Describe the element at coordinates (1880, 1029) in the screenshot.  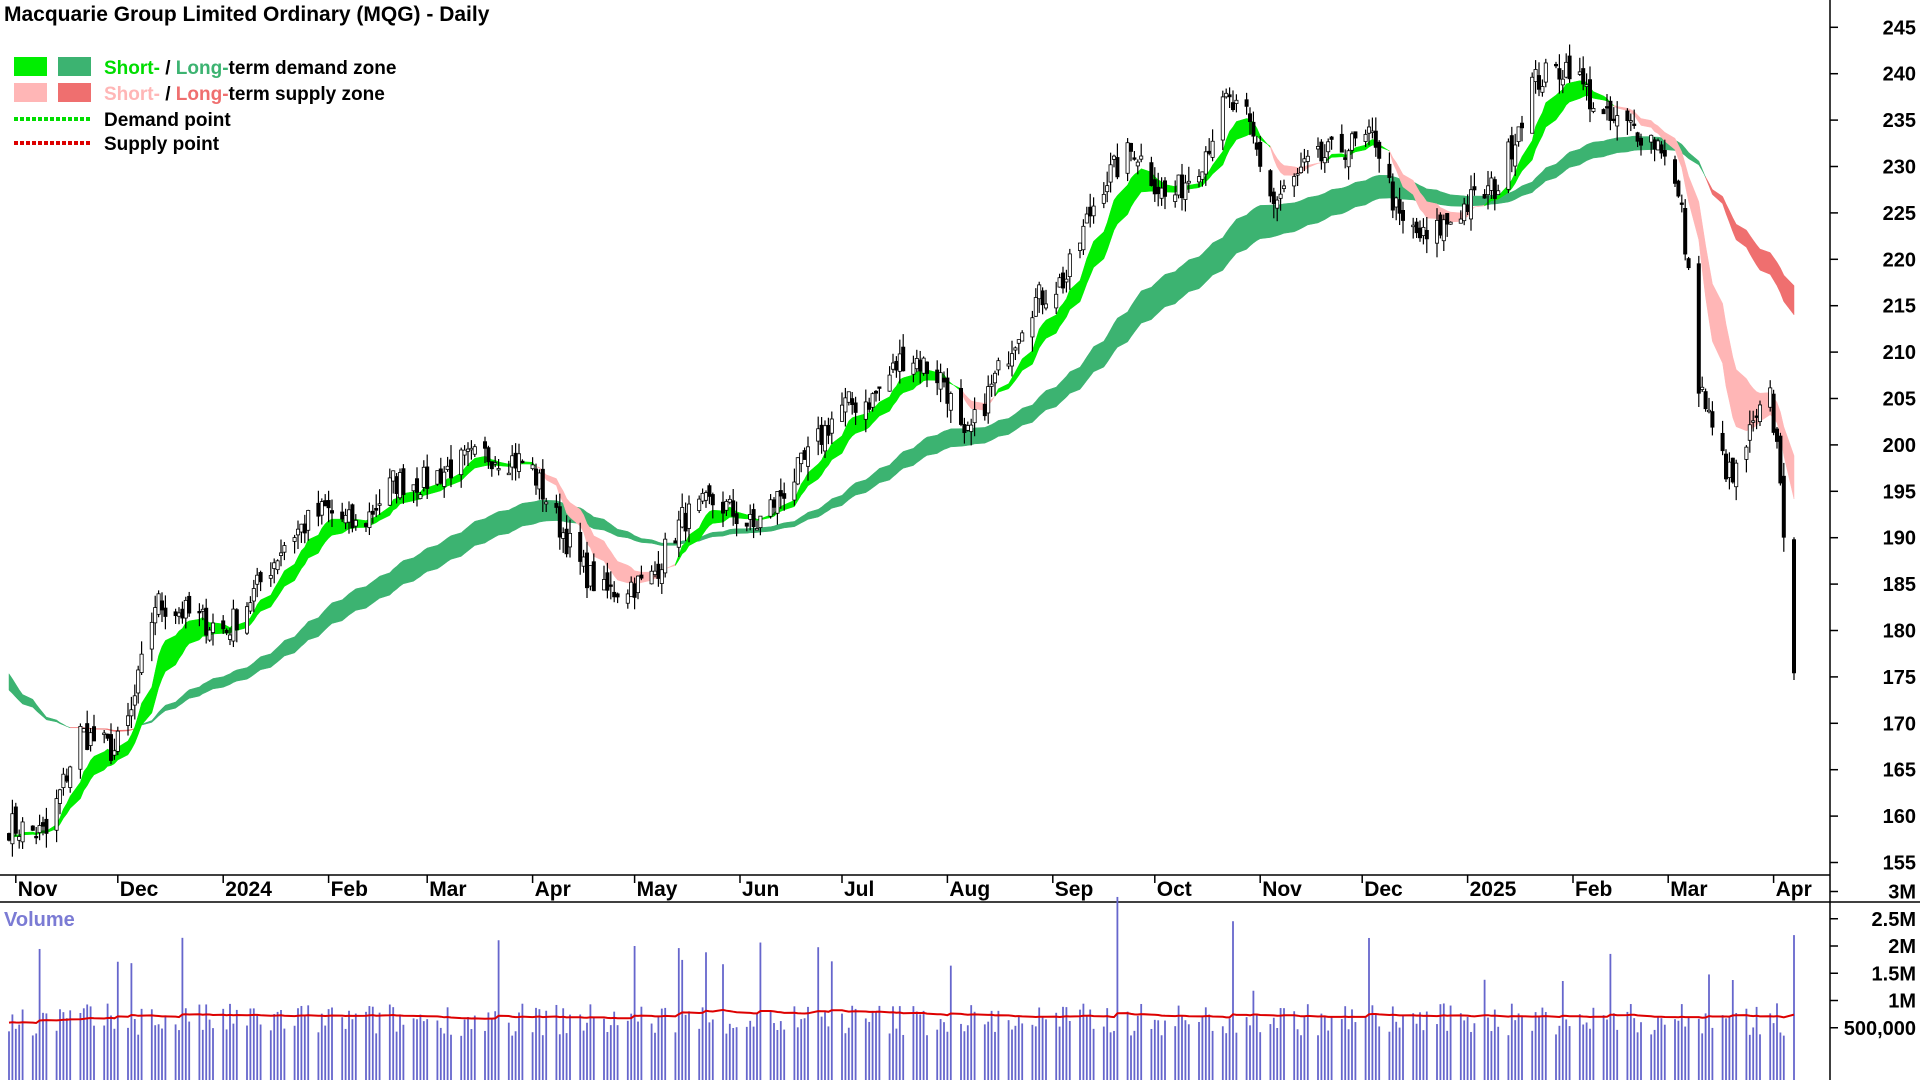
I see `volume-tick-label: 500,000` at that location.